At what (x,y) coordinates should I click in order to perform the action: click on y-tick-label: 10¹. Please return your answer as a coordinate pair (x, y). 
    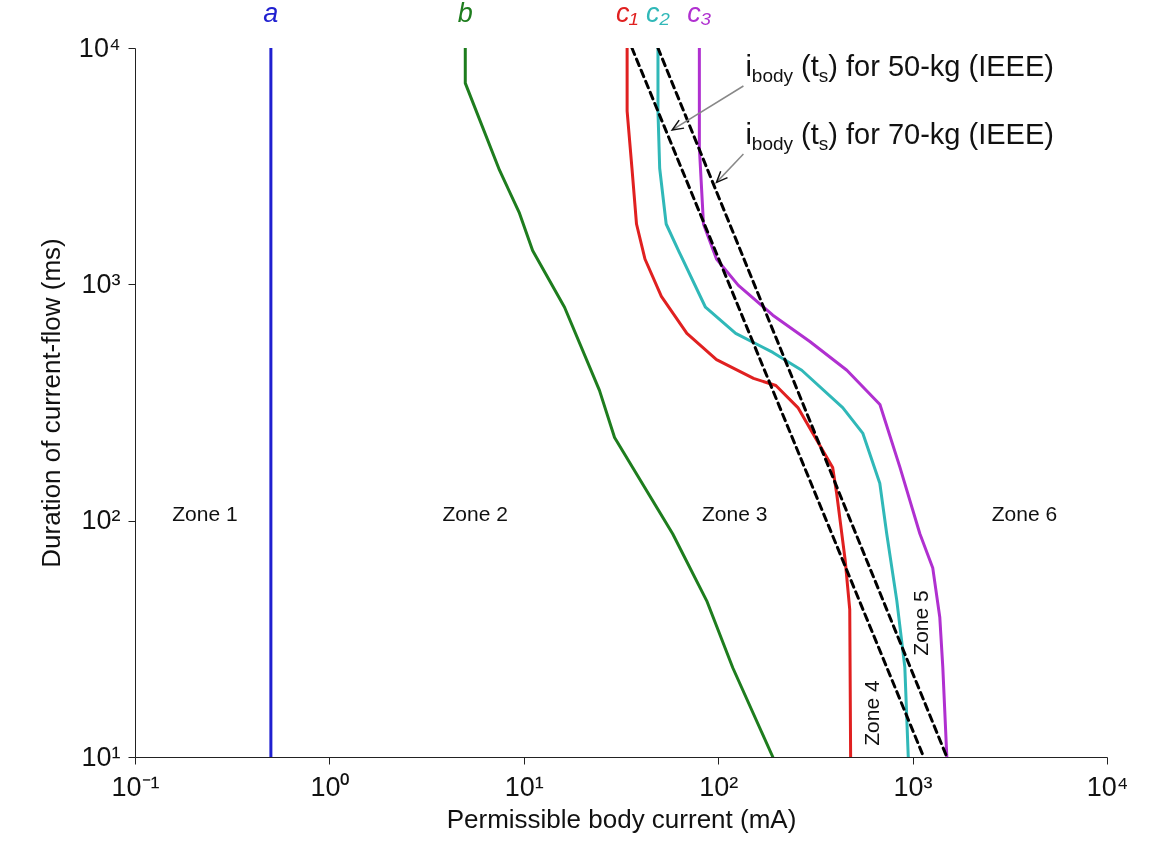
    Looking at the image, I should click on (101, 756).